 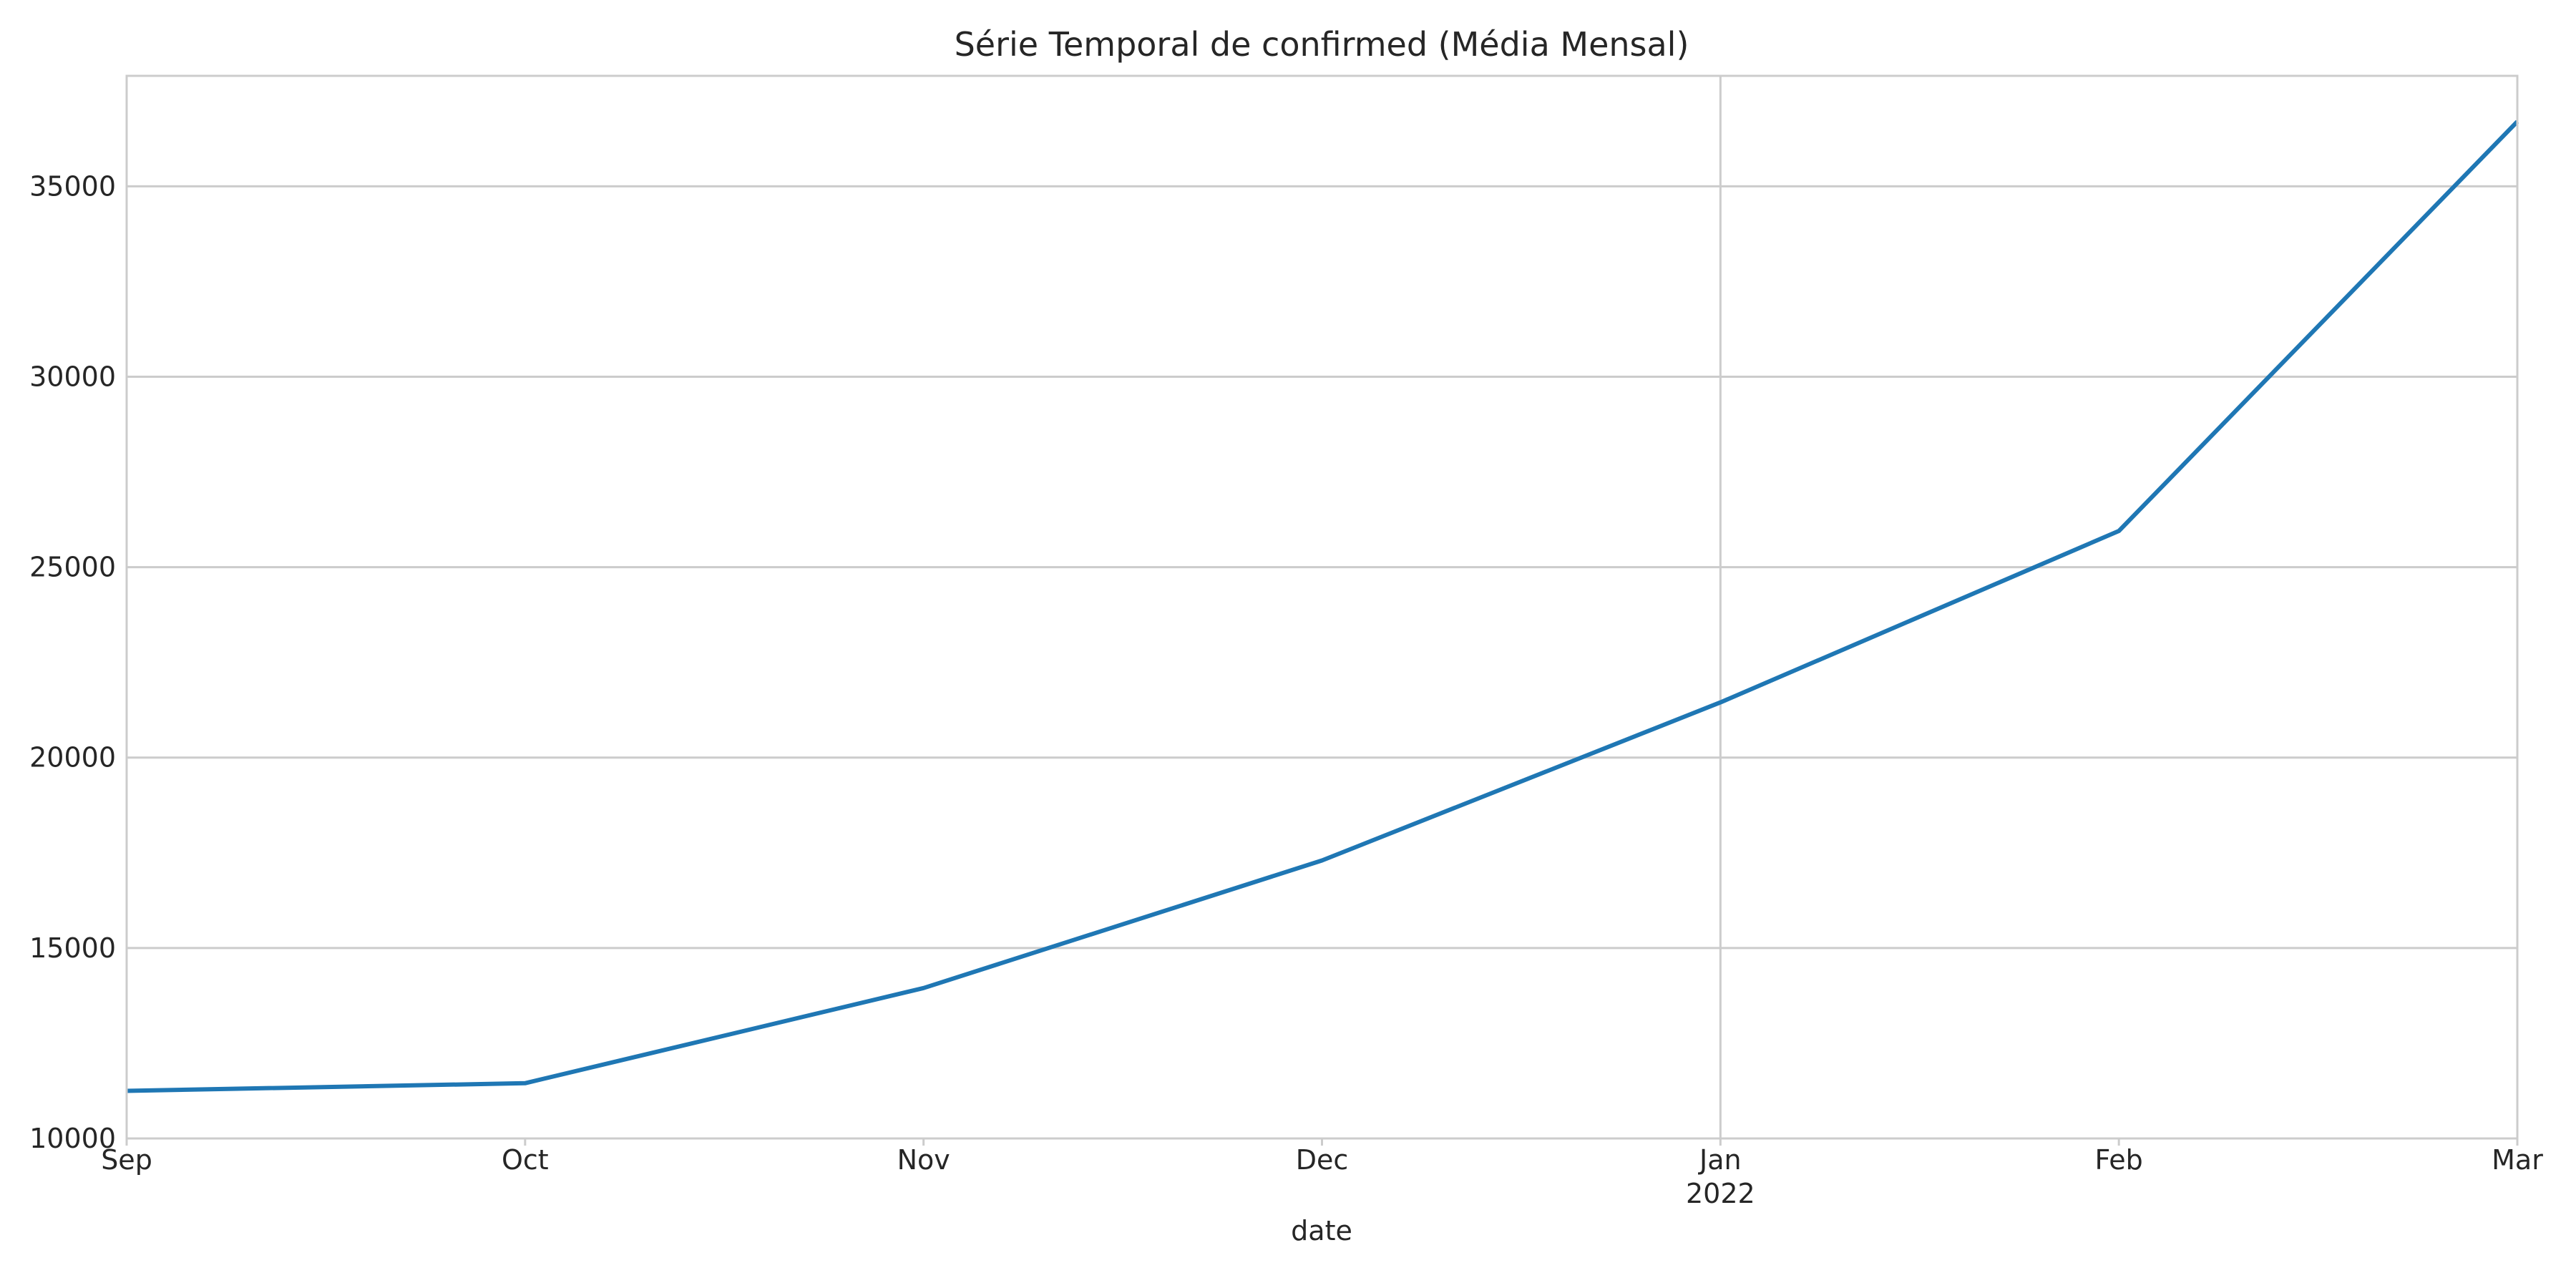 I want to click on x-axis-label: date, so click(x=1321, y=1230).